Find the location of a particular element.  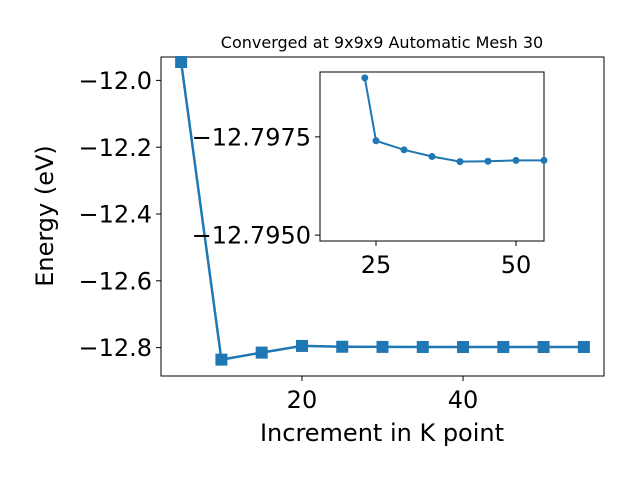

main-y-ticks: −12.0 −12.2 −12.4 −12.6 −12.8 is located at coordinates (119, 214).